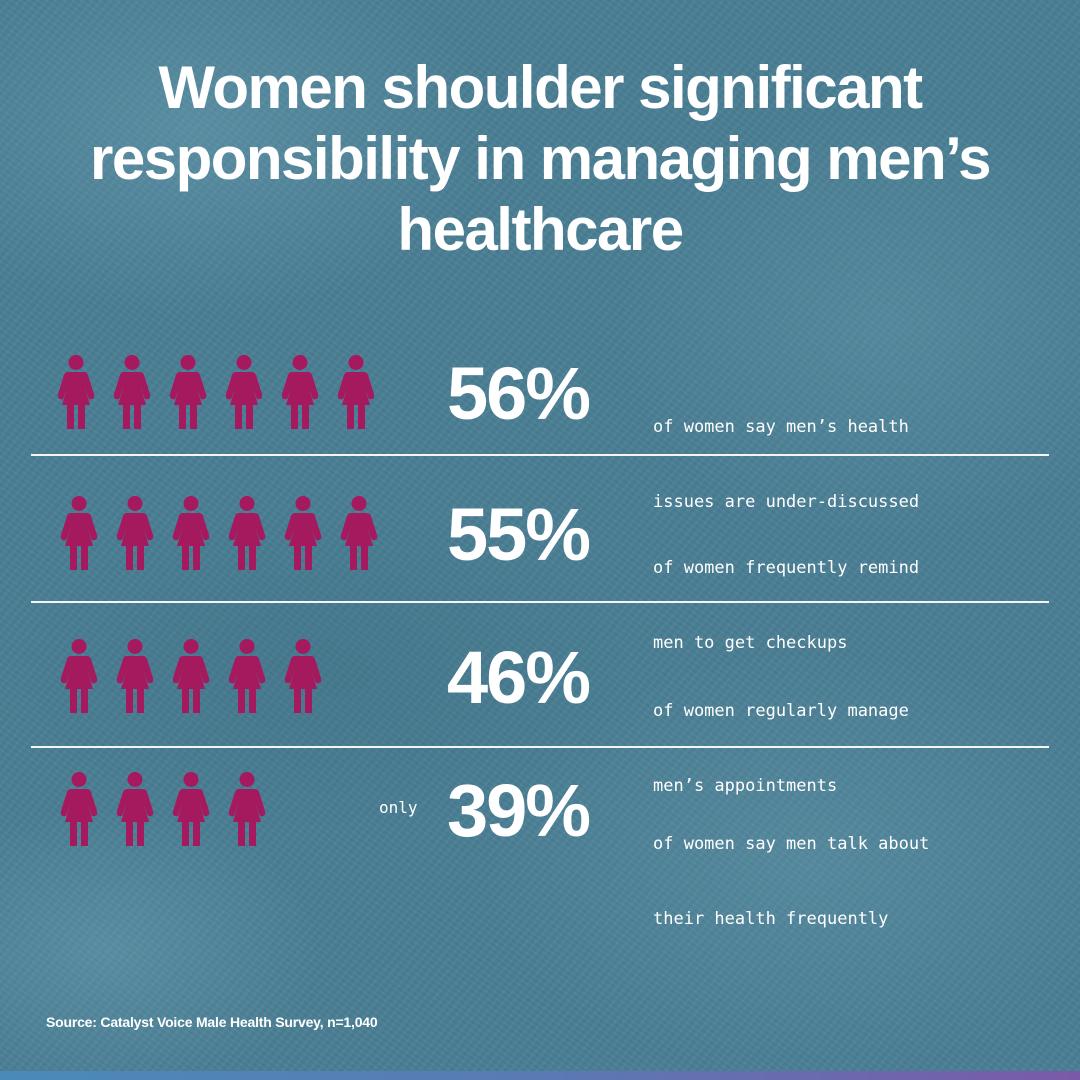 This screenshot has height=1080, width=1080. I want to click on title-line-2: responsibility in managing men’s, so click(540, 158).